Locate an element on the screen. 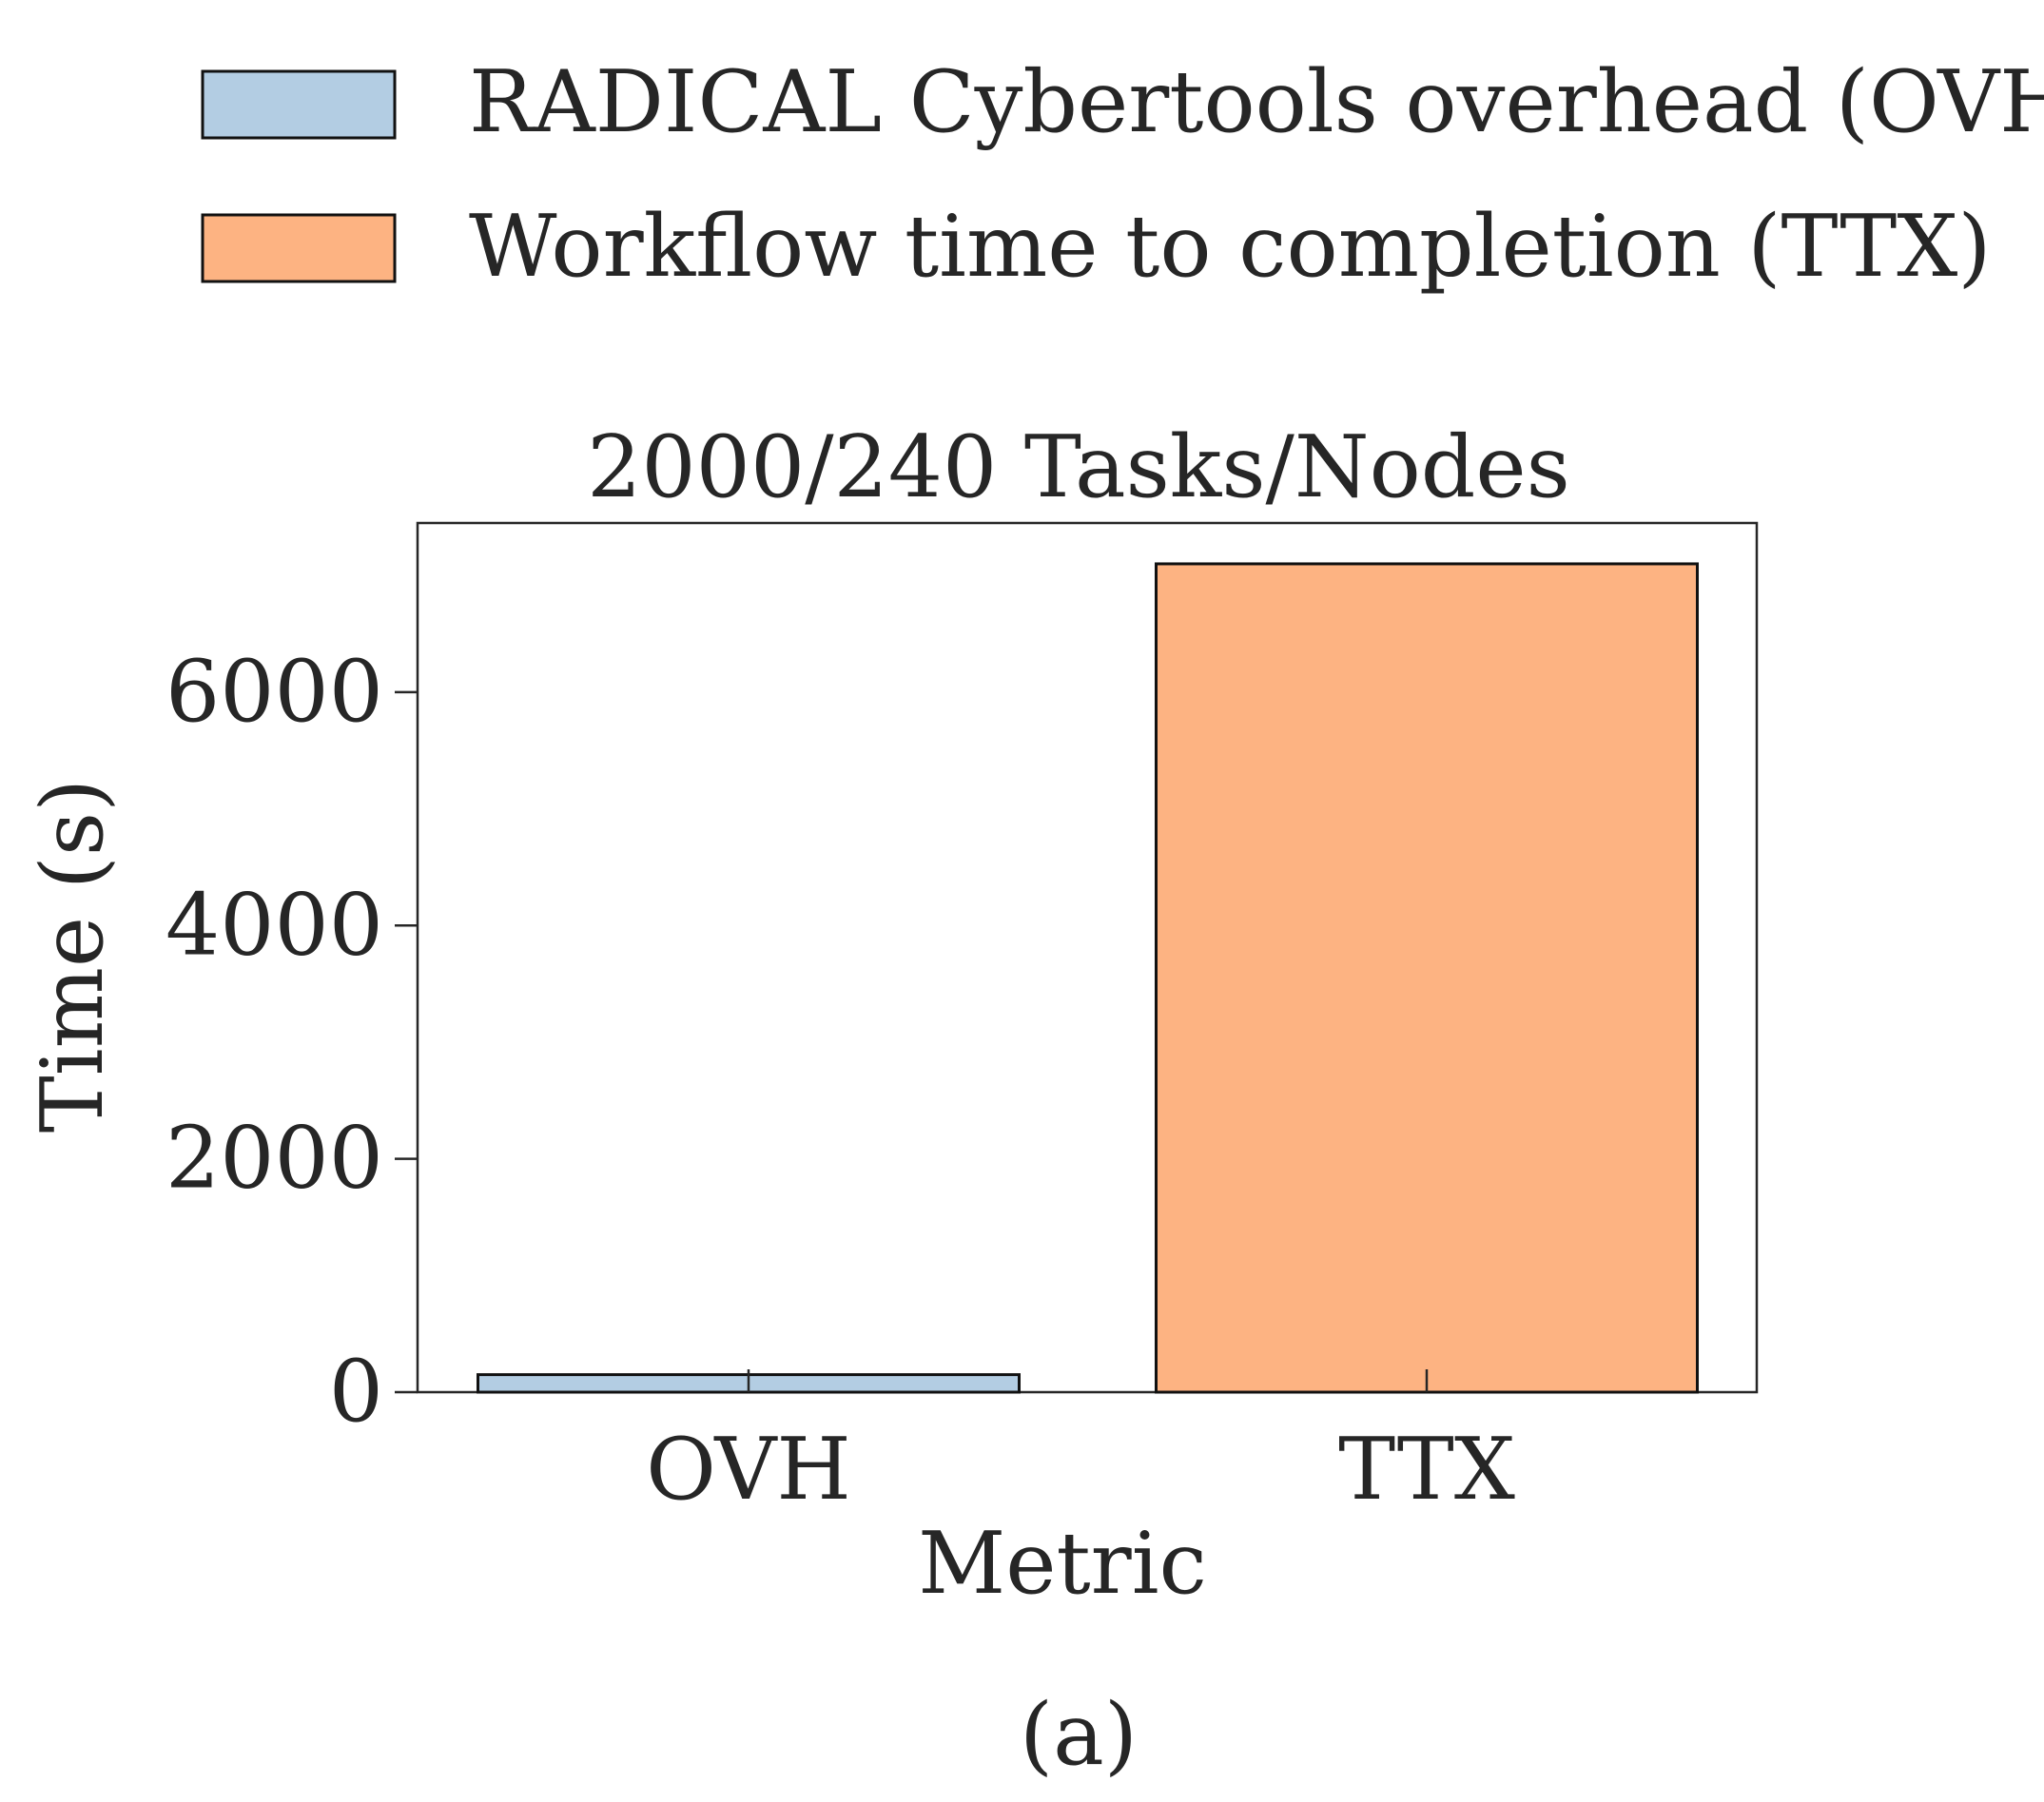 The width and height of the screenshot is (2044, 1802). y-axis-label: Time (s) is located at coordinates (73, 956).